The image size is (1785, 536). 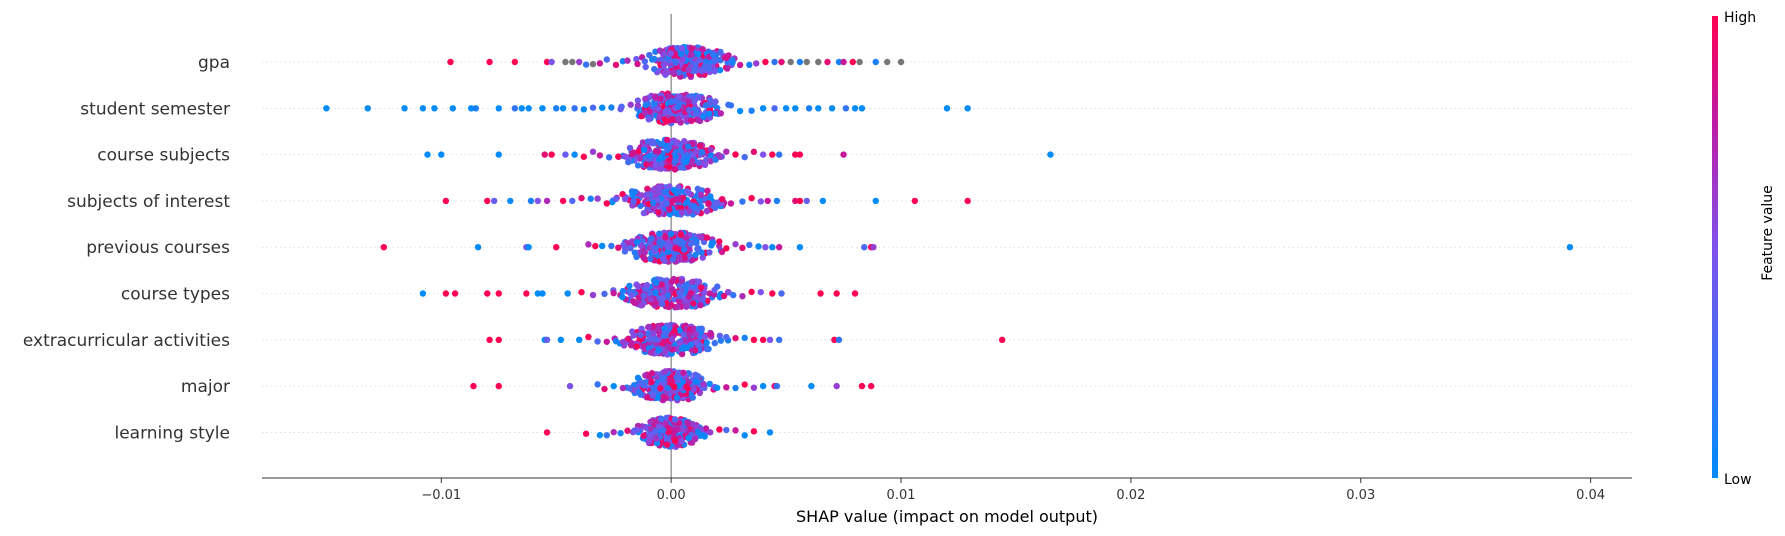 What do you see at coordinates (1744, 249) in the screenshot?
I see `colorbar: High Low Feature value` at bounding box center [1744, 249].